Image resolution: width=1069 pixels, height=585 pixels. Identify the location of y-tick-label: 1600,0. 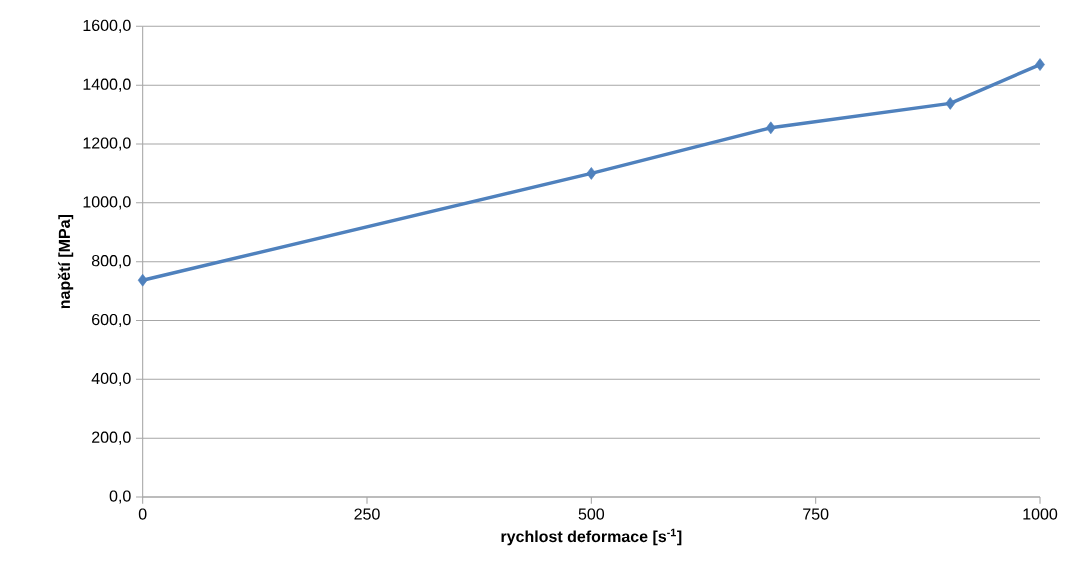
(107, 26).